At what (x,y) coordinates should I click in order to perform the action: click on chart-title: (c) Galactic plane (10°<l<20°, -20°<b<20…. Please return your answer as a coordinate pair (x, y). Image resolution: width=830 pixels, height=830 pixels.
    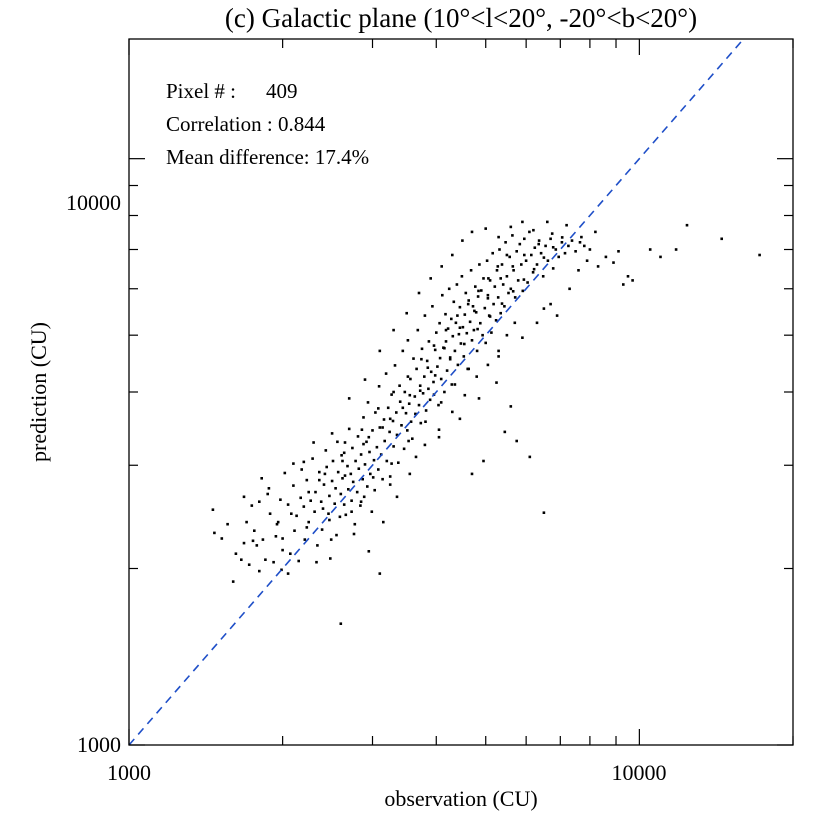
    Looking at the image, I should click on (461, 18).